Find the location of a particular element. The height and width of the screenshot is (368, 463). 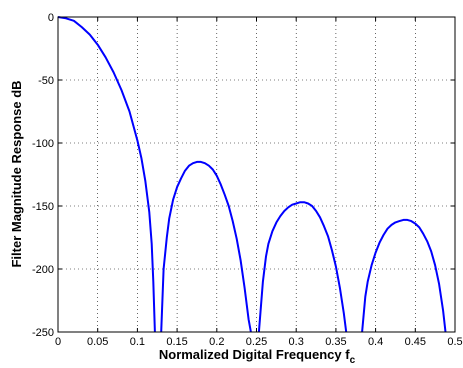

y-tick-label: -150 is located at coordinates (43, 207).